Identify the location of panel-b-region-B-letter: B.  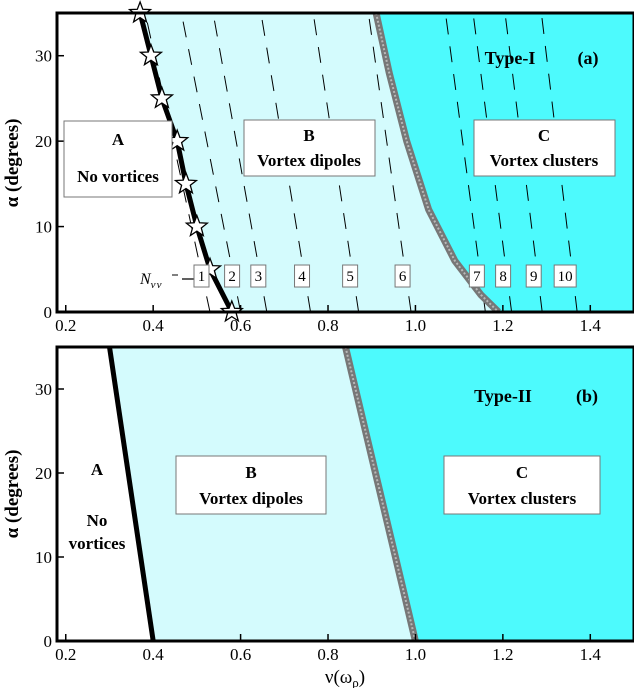
(250, 472).